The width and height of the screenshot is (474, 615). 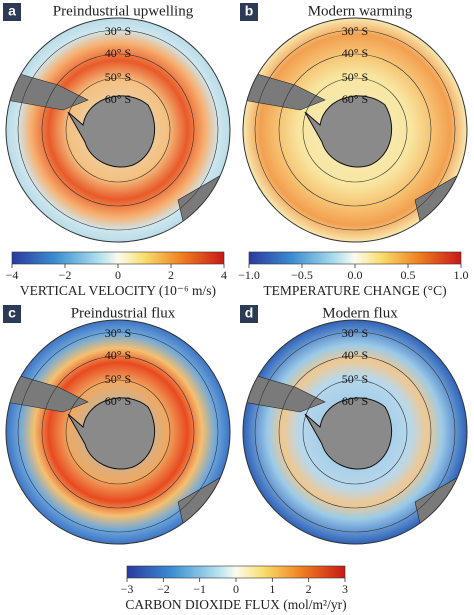 I want to click on tick-label: 0.0, so click(x=355, y=275).